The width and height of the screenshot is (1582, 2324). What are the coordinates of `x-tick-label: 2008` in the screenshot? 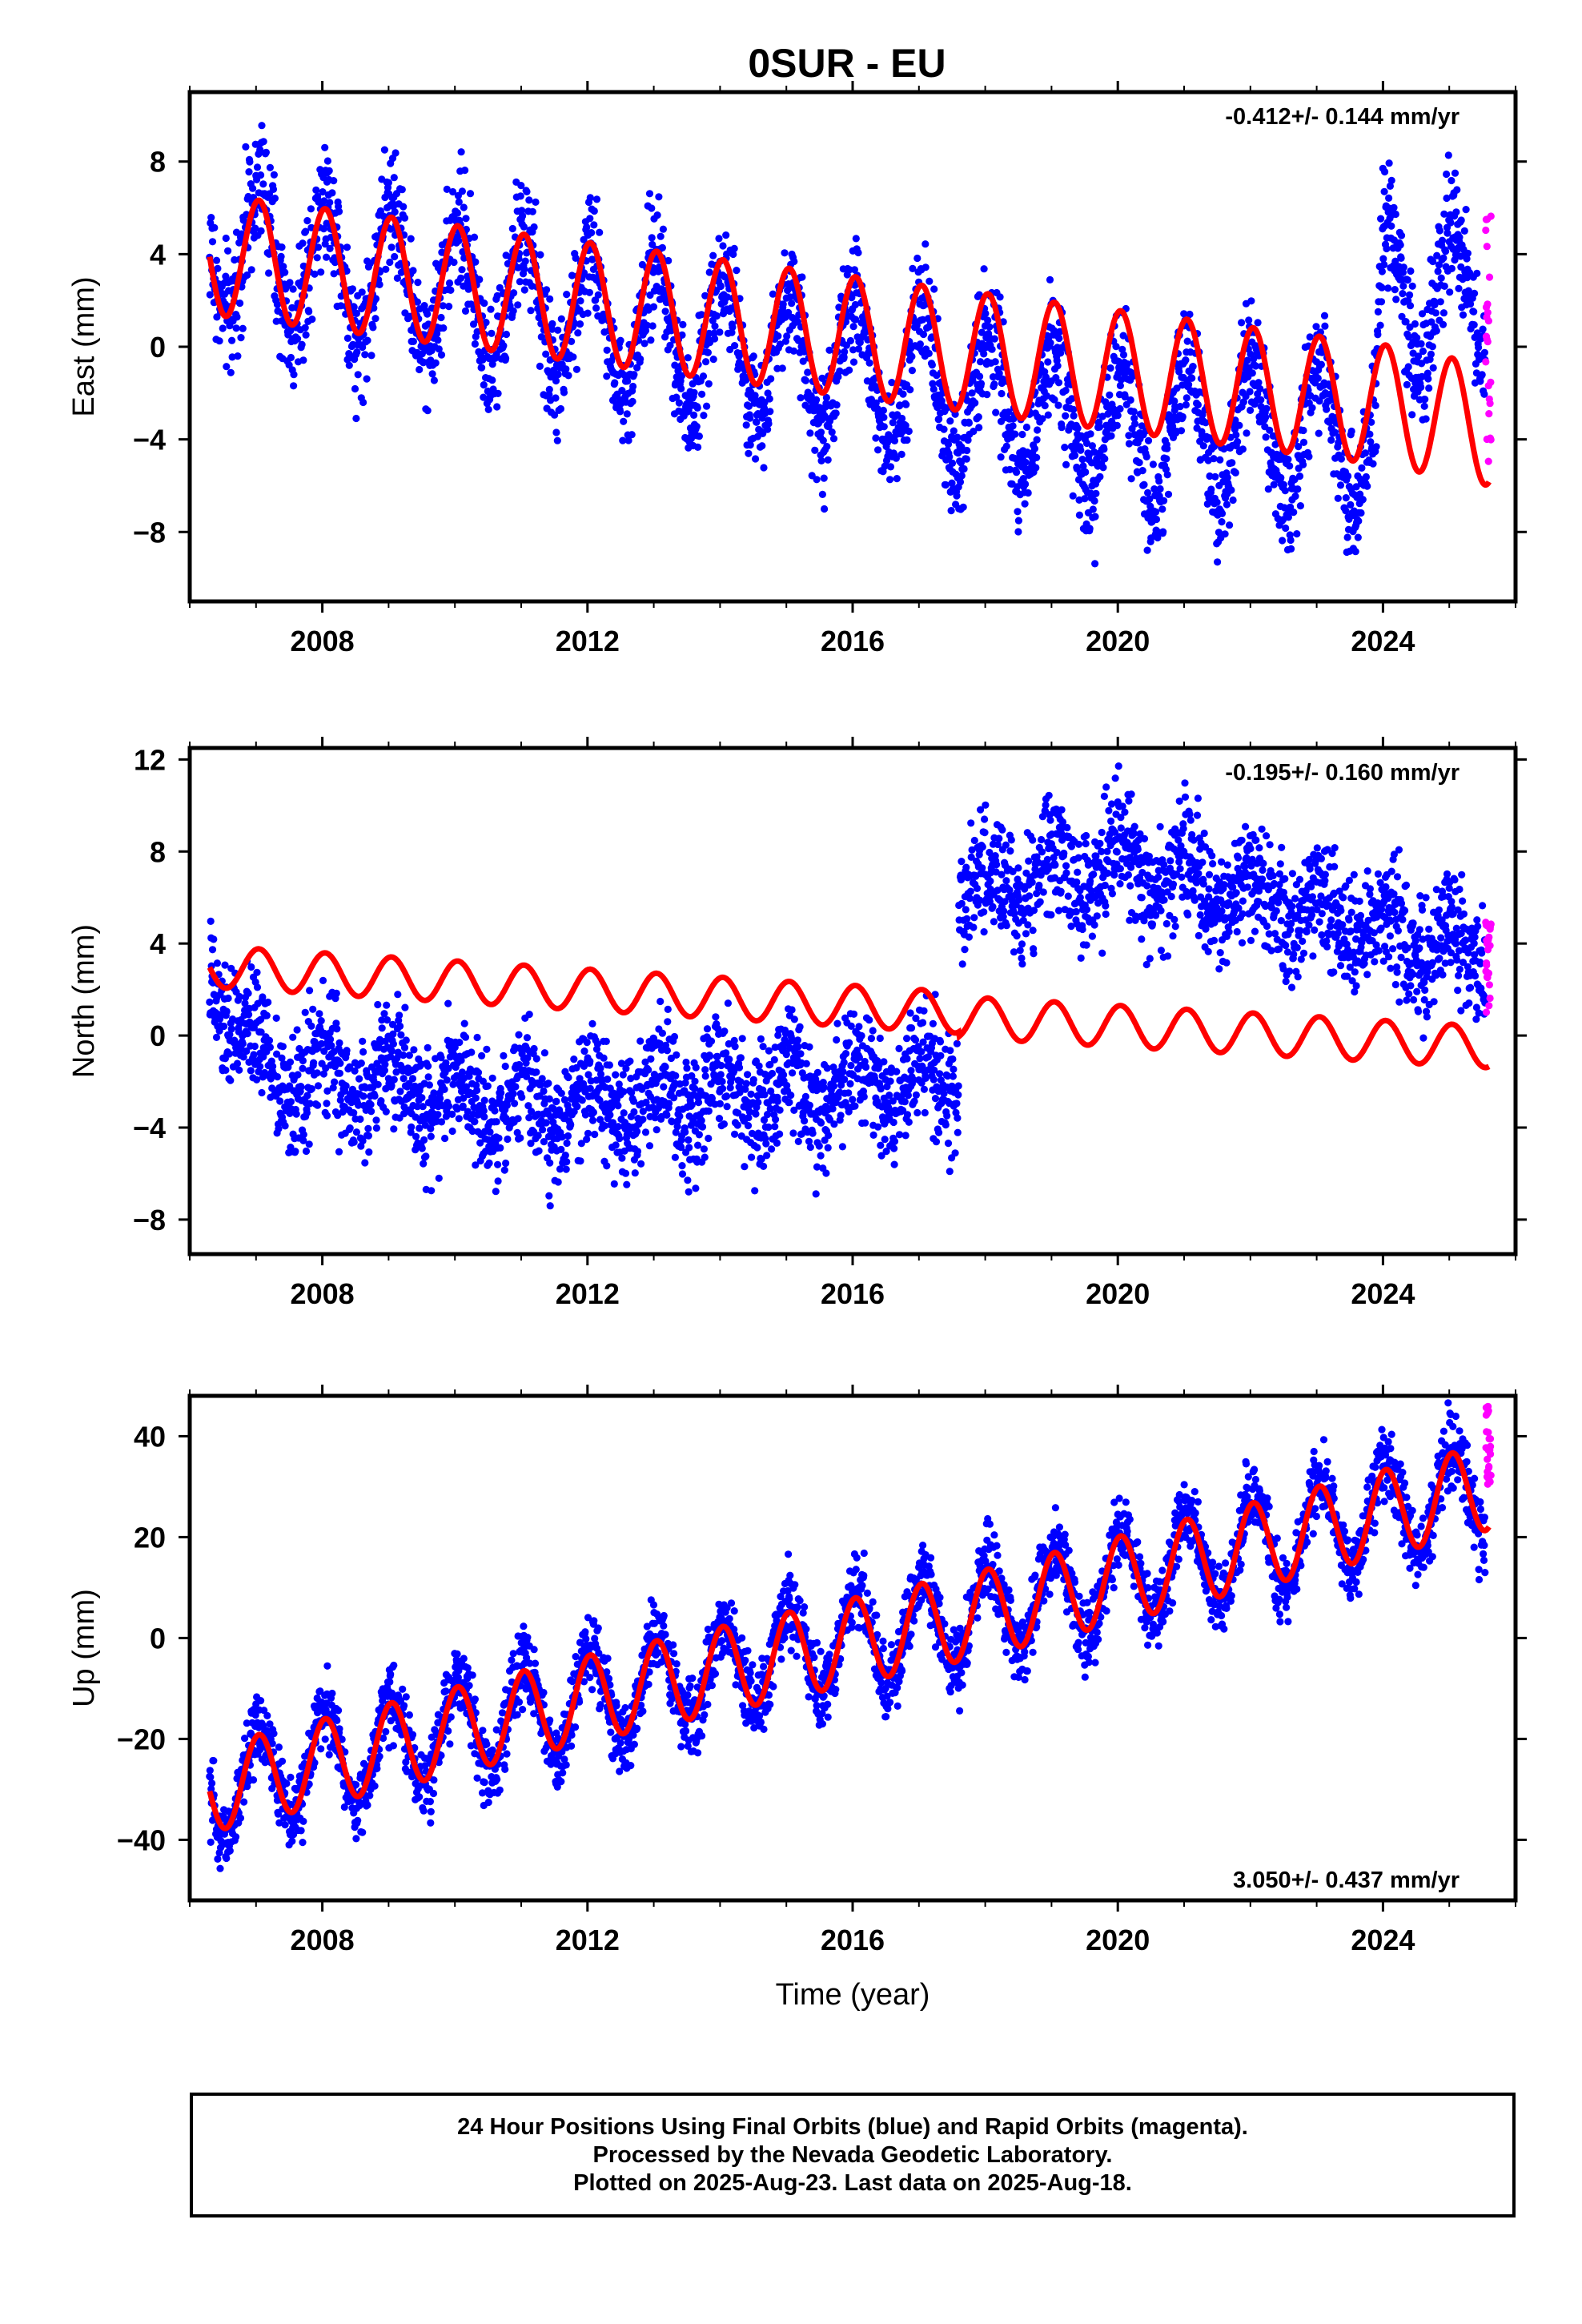 It's located at (323, 641).